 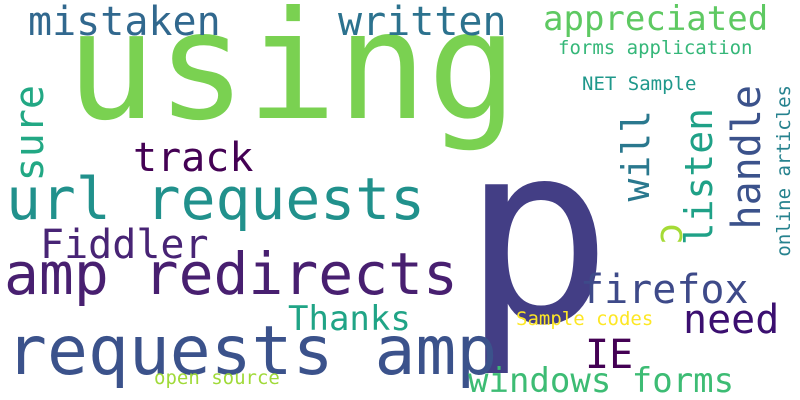 I want to click on word-url-requests: url requests, so click(x=216, y=199).